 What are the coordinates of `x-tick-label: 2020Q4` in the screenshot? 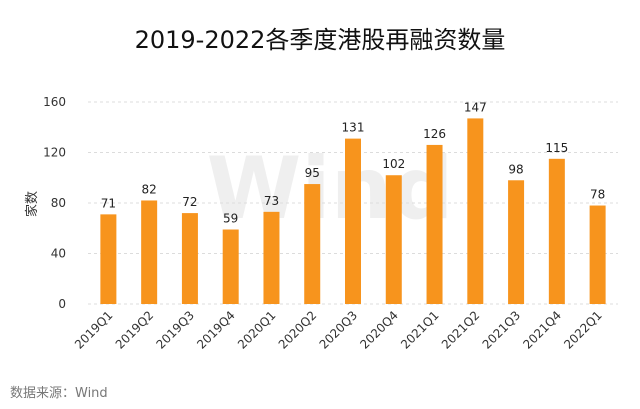 It's located at (379, 330).